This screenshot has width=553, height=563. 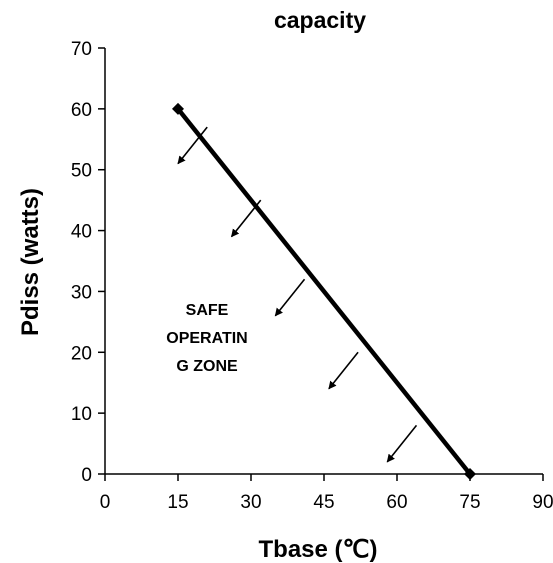 I want to click on x-tick-label: 0, so click(x=105, y=502).